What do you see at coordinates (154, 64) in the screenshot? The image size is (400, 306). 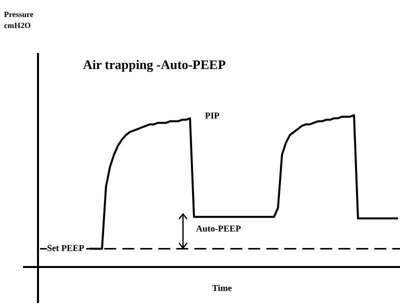 I see `chart-title: Air trapping -Auto-PEEP` at bounding box center [154, 64].